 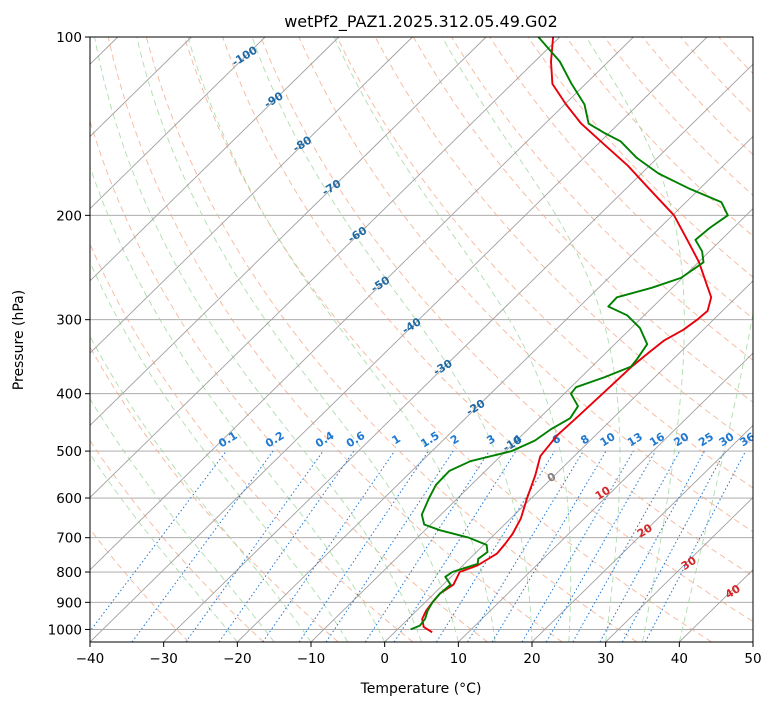 What do you see at coordinates (635, 439) in the screenshot?
I see `mixing-ratio-label: 13` at bounding box center [635, 439].